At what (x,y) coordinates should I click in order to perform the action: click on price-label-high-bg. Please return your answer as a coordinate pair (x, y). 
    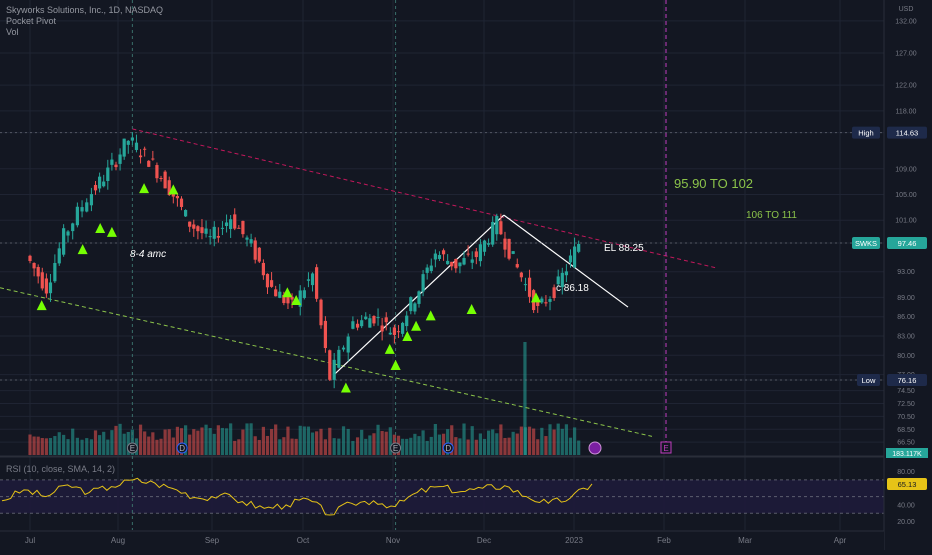
    Looking at the image, I should click on (907, 132).